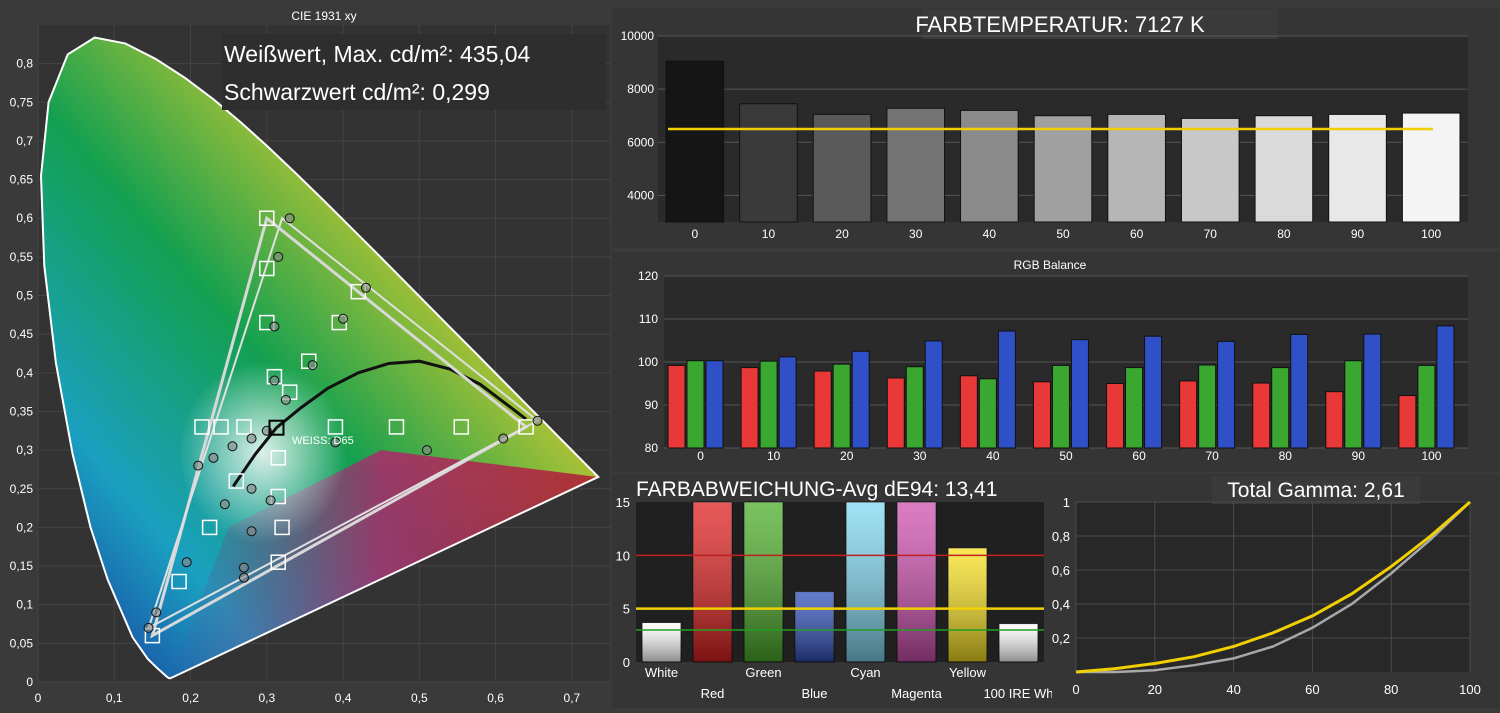 This screenshot has width=1500, height=713. I want to click on dev-y-tick: 0, so click(626, 662).